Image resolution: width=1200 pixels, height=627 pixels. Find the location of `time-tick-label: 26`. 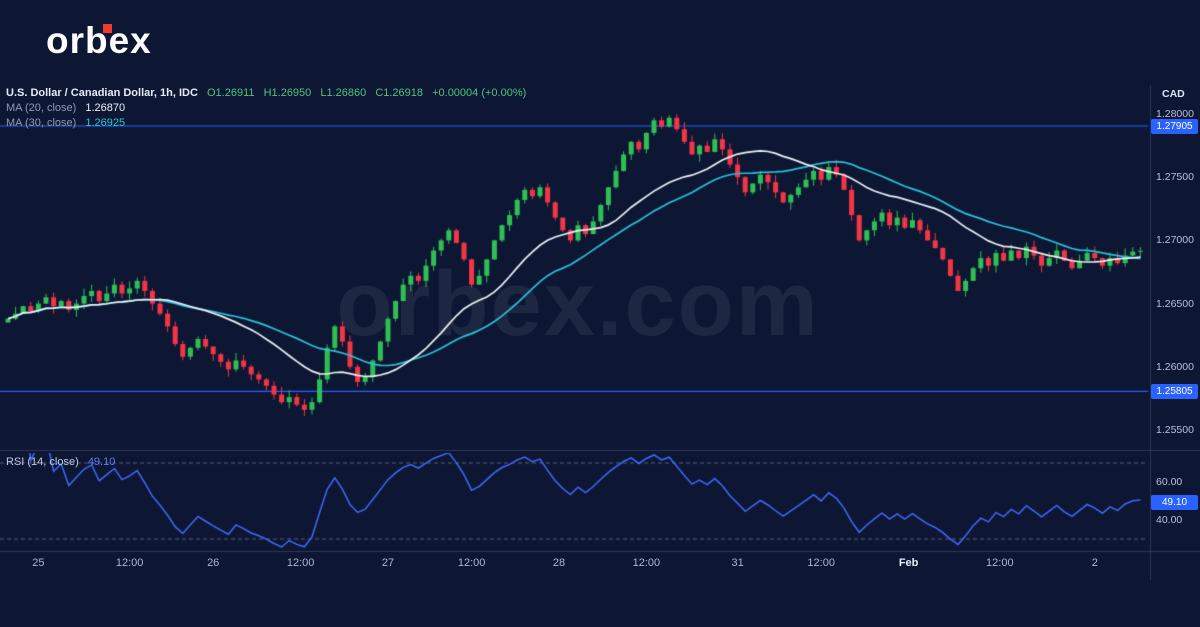

time-tick-label: 26 is located at coordinates (213, 563).